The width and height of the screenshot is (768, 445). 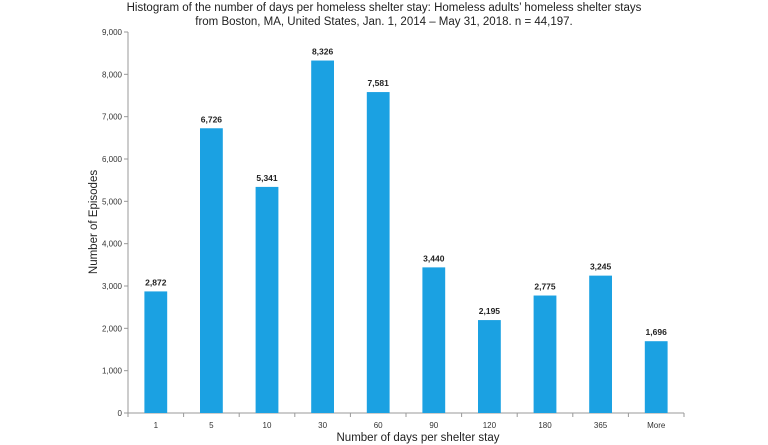 What do you see at coordinates (379, 83) in the screenshot?
I see `bar-value-label: 7,581` at bounding box center [379, 83].